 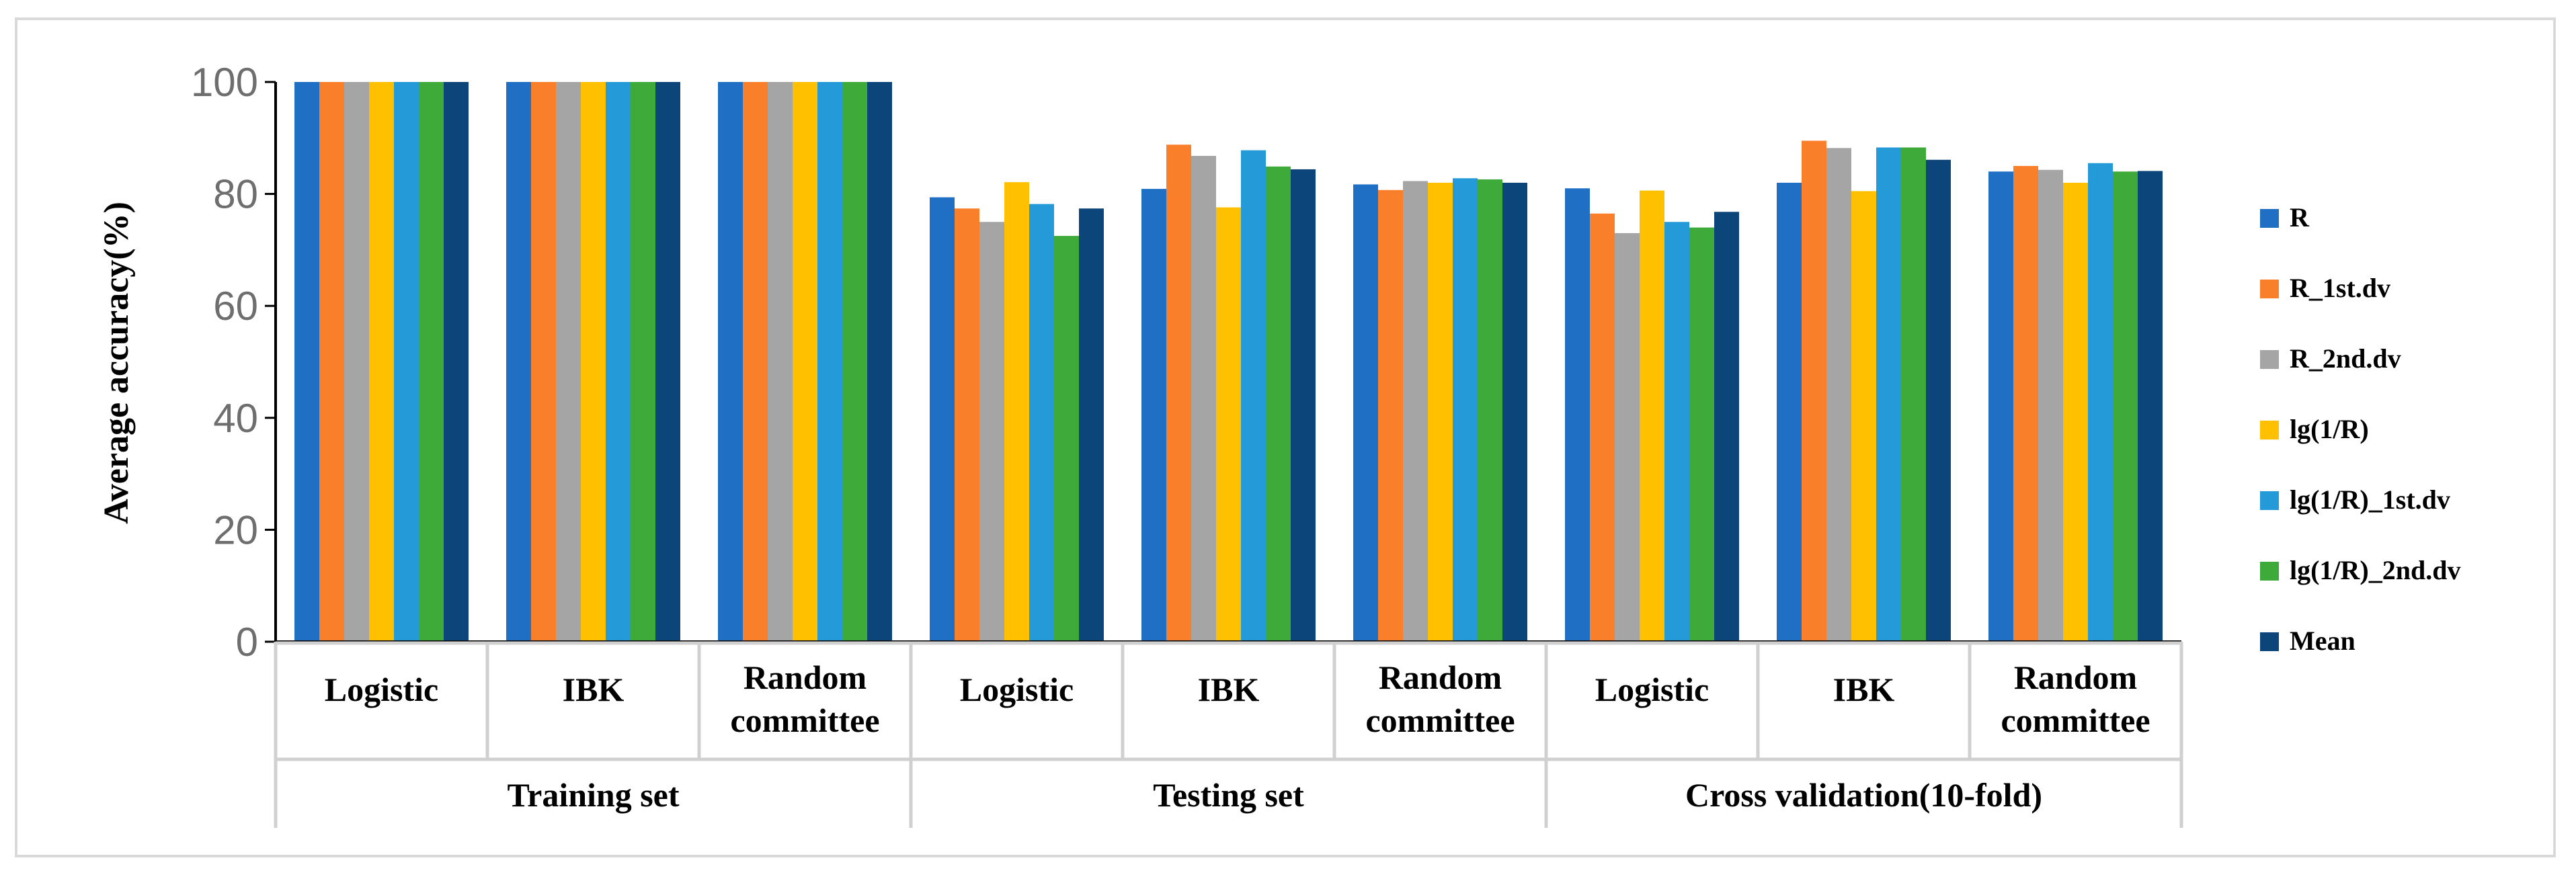 What do you see at coordinates (2300, 217) in the screenshot?
I see `legend-label: R` at bounding box center [2300, 217].